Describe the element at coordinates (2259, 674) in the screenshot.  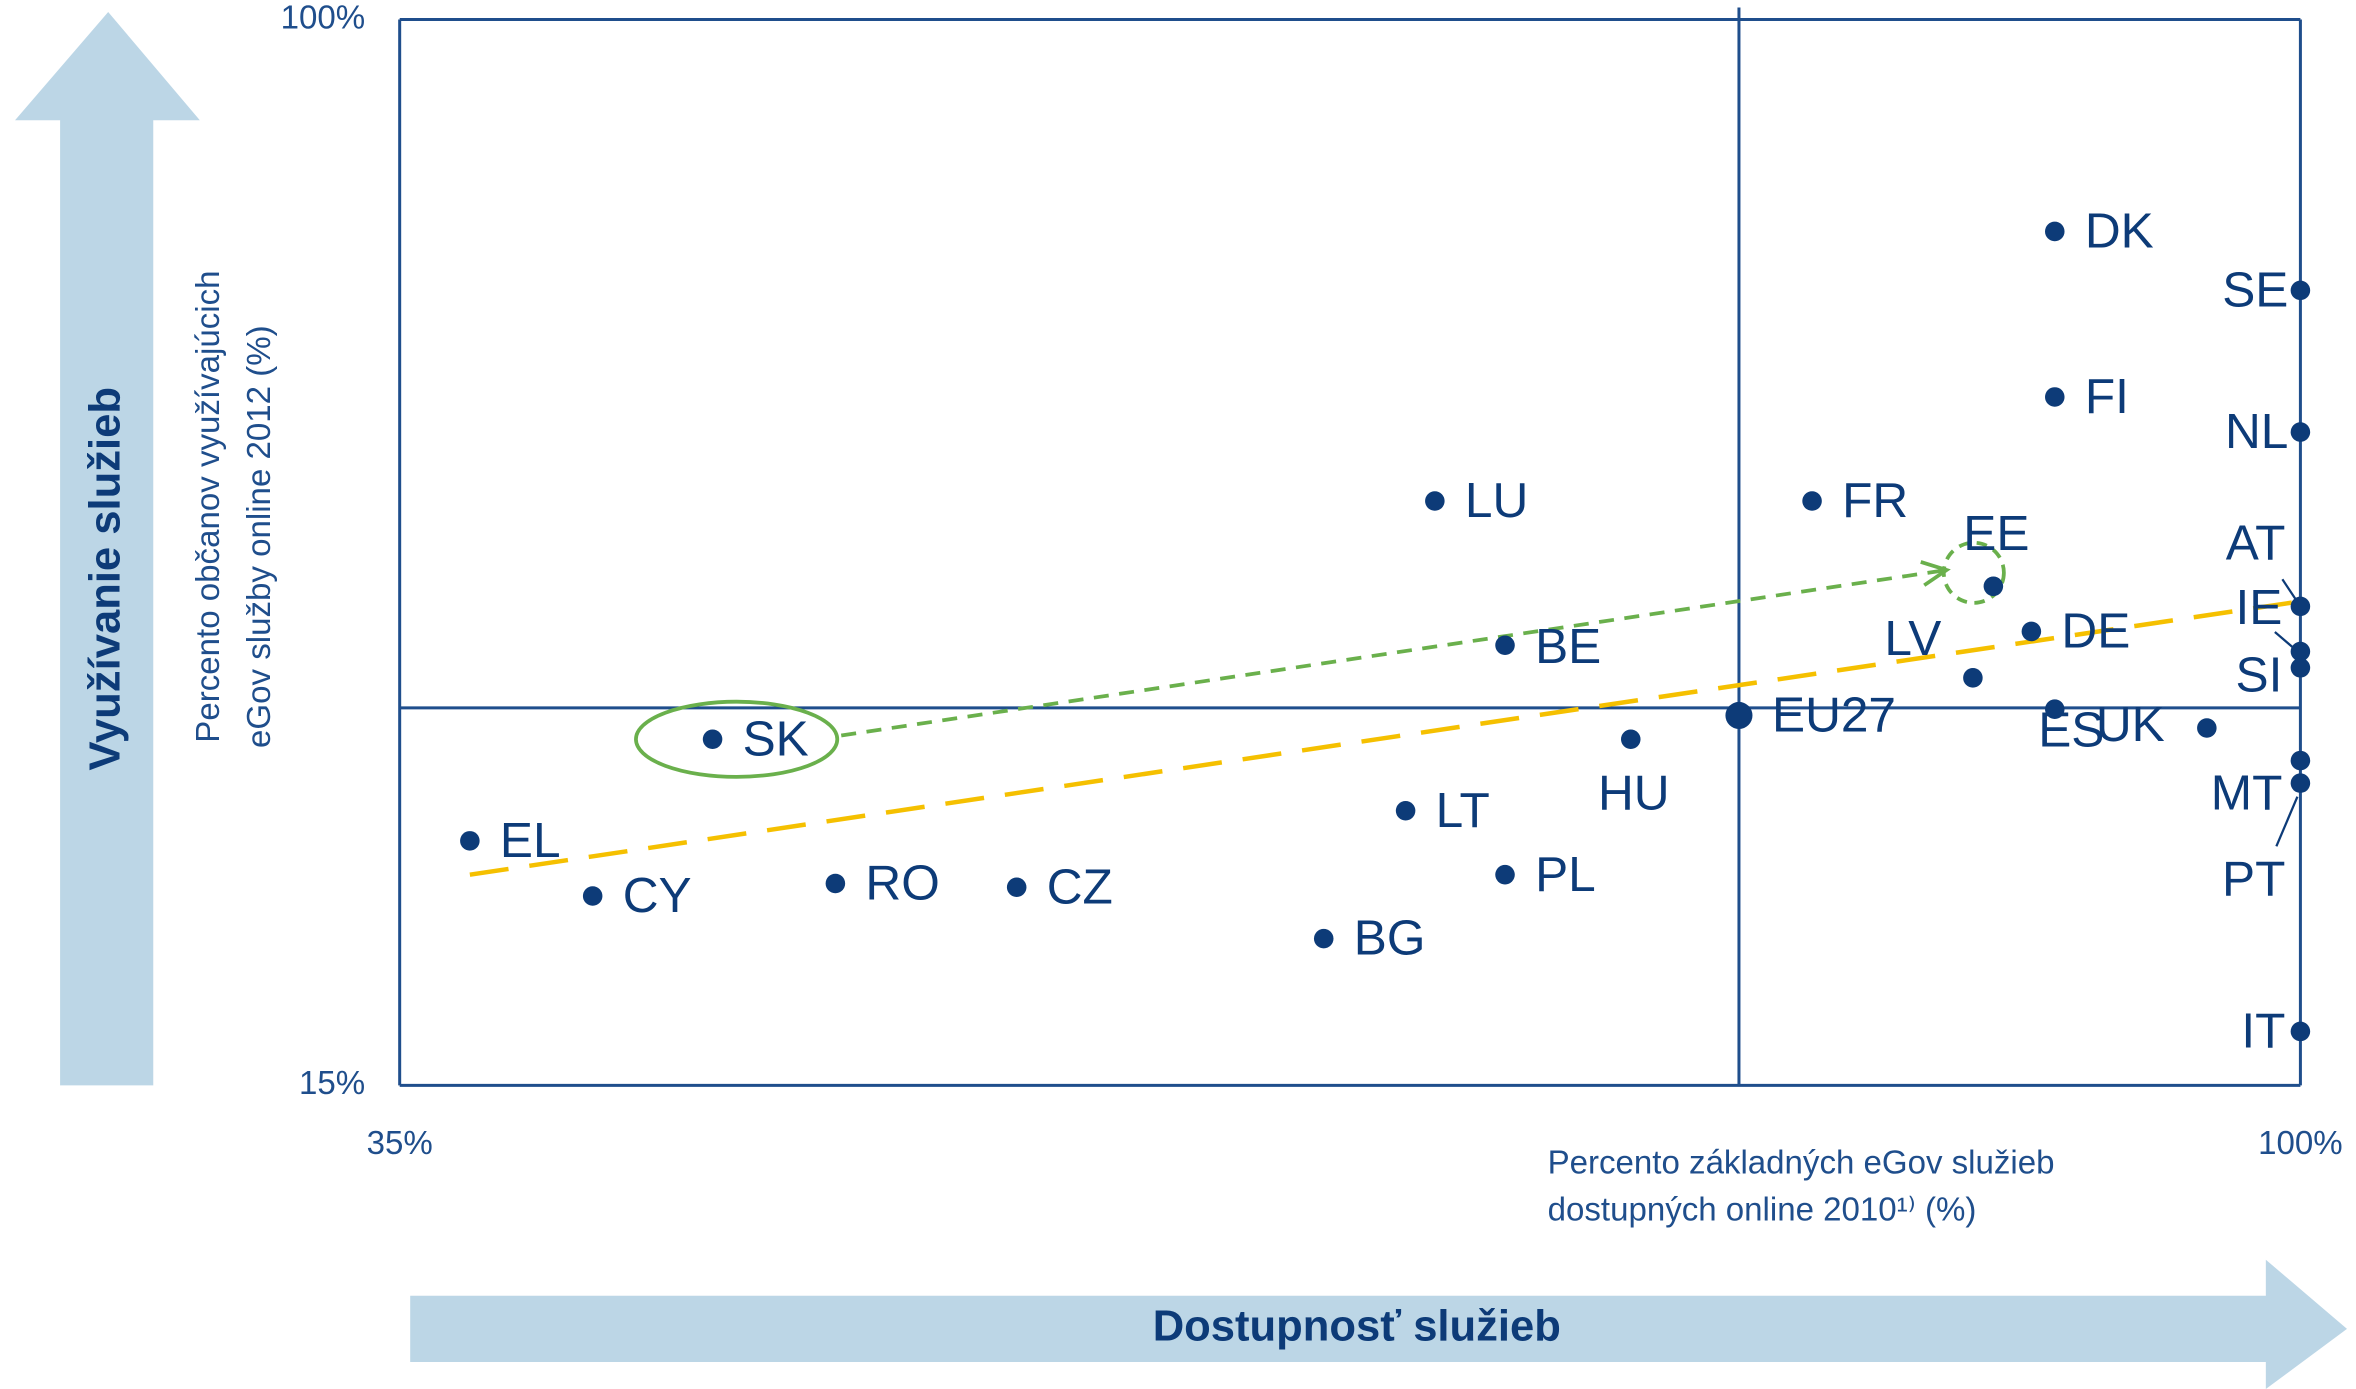
I see `point-label: SI` at that location.